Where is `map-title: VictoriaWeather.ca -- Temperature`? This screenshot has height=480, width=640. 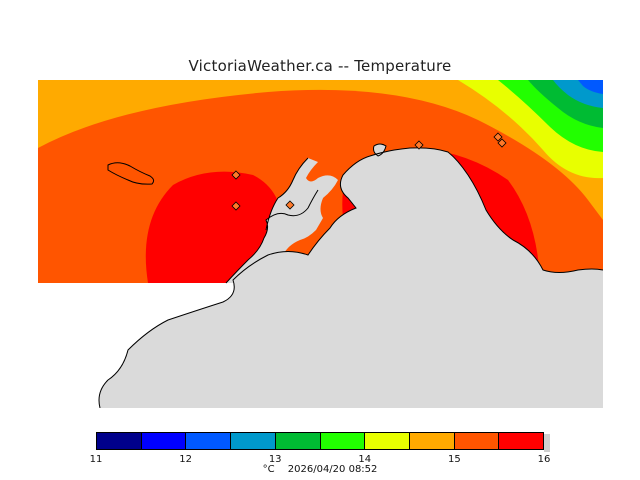
map-title: VictoriaWeather.ca -- Temperature is located at coordinates (320, 66).